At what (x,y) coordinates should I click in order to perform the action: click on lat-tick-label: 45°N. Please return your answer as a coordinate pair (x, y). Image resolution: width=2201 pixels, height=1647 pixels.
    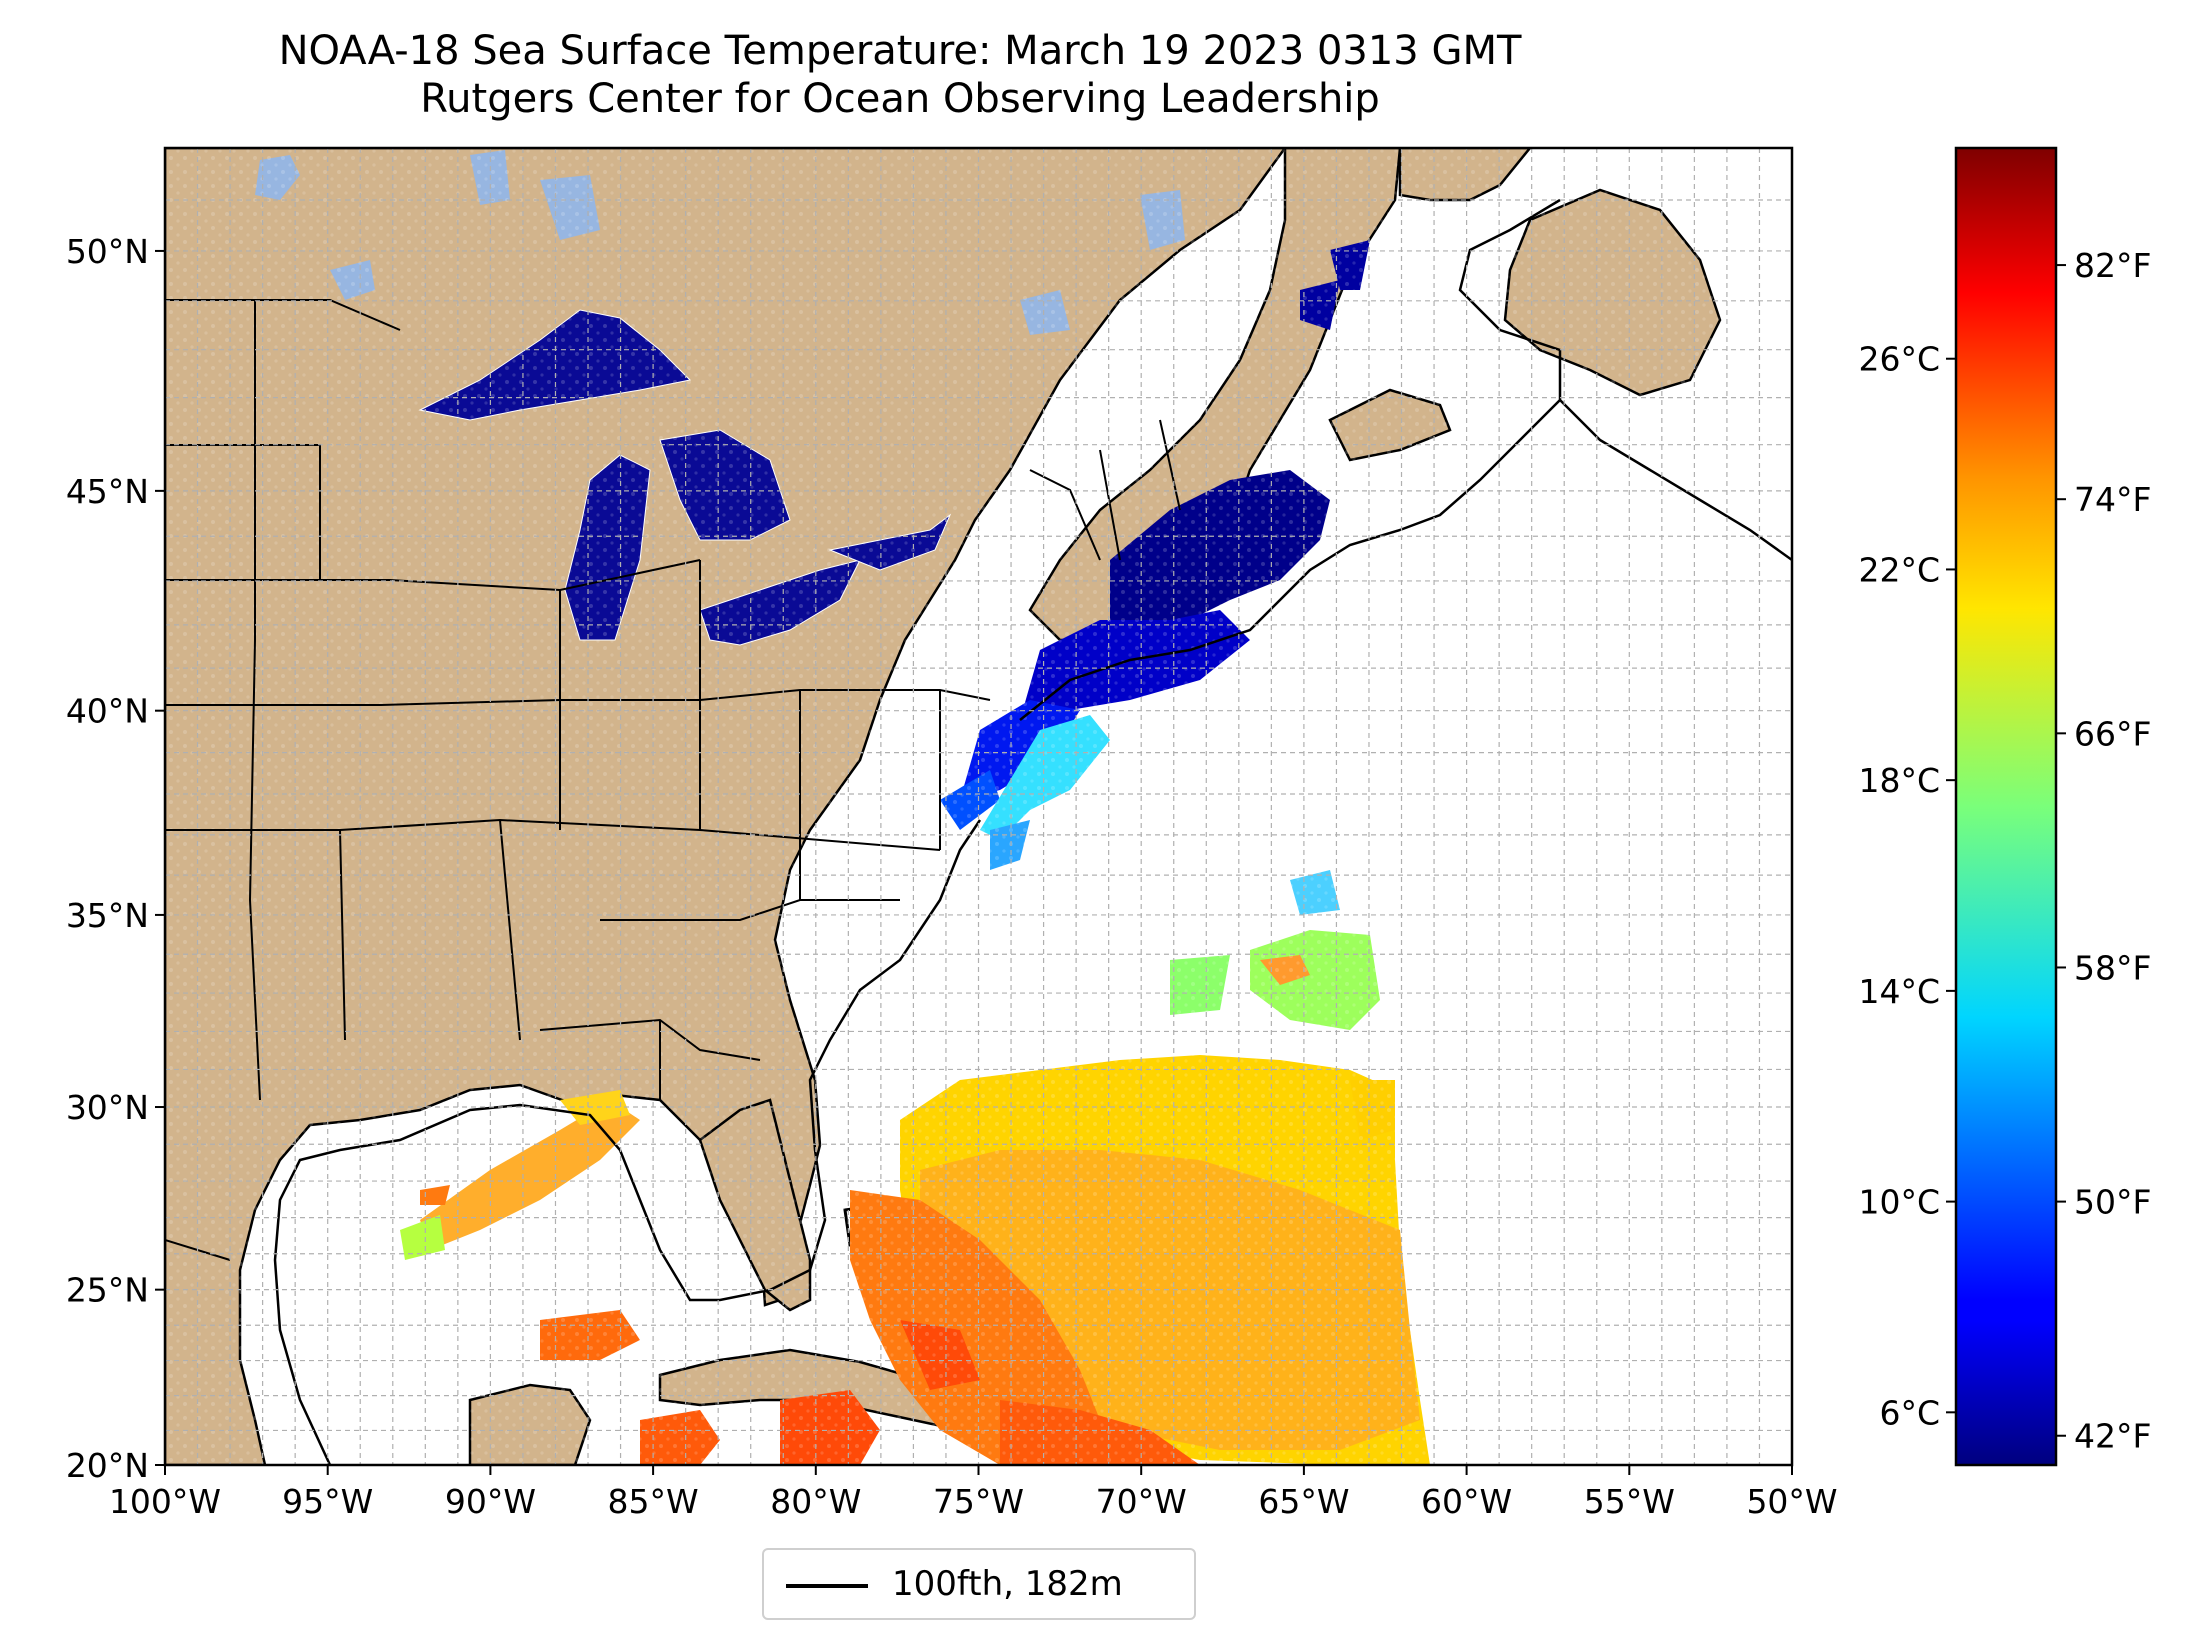
    Looking at the image, I should click on (107, 491).